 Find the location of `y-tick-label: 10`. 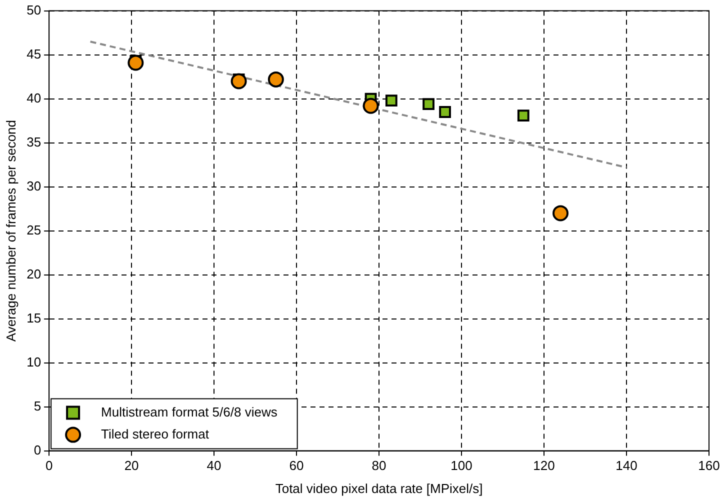

y-tick-label: 10 is located at coordinates (34, 362).